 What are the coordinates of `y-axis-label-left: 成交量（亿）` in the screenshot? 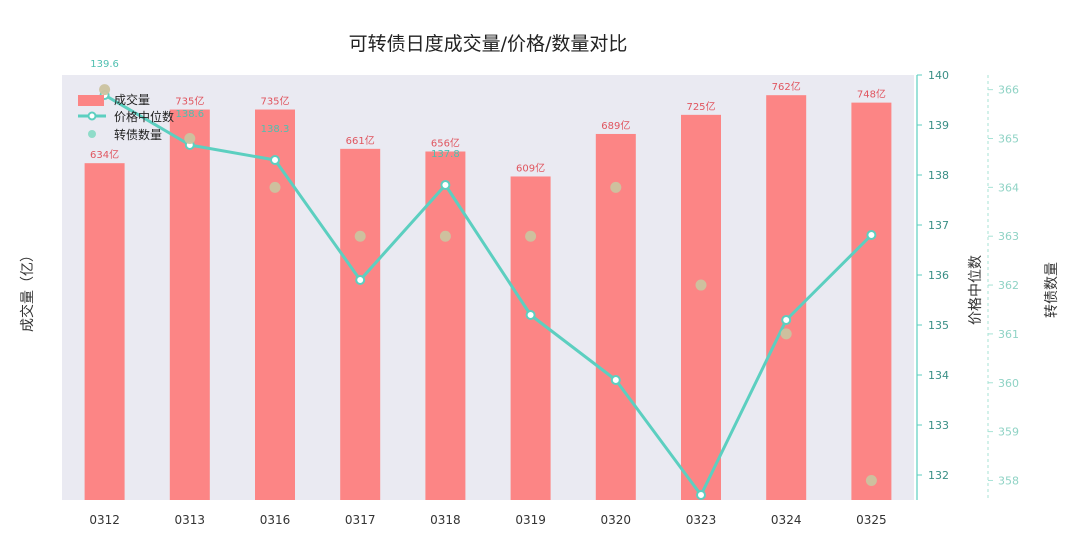 It's located at (27, 290).